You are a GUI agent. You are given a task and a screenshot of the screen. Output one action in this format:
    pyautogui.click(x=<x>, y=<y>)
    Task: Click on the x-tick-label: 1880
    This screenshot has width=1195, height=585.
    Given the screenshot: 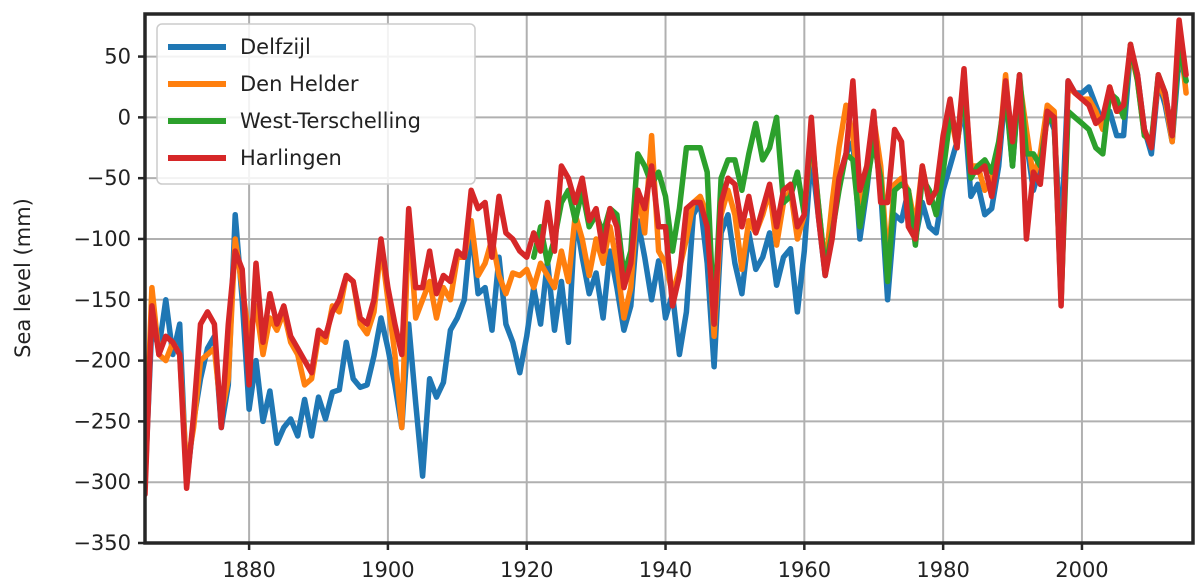 What is the action you would take?
    pyautogui.click(x=248, y=570)
    